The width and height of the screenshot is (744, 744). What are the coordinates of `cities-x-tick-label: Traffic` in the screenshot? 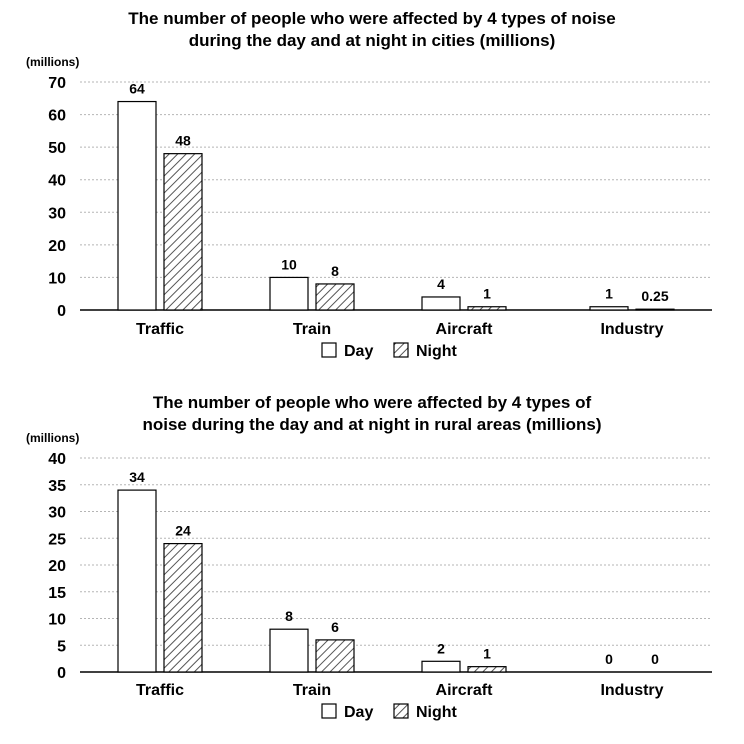 It's located at (160, 329).